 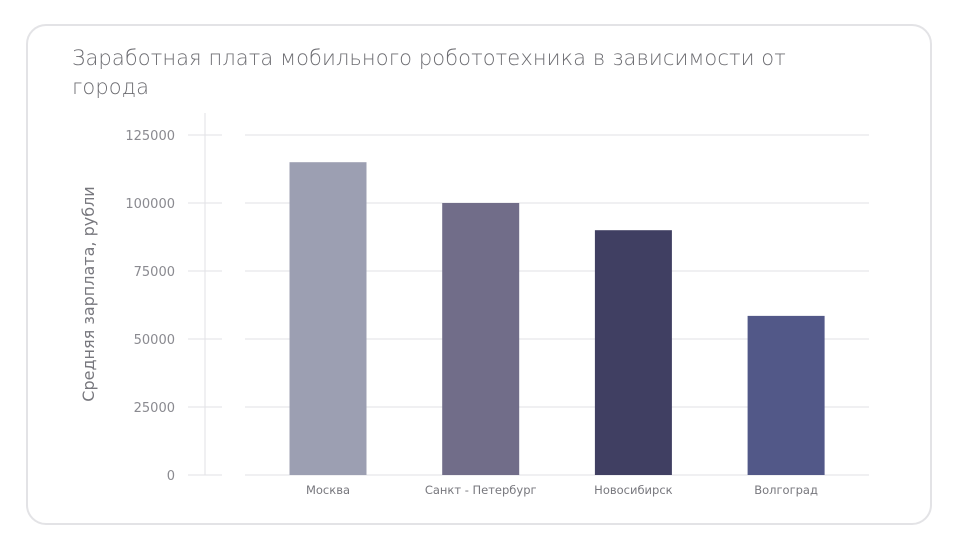 What do you see at coordinates (481, 490) in the screenshot?
I see `x-tick-label: Санкт - Петербург` at bounding box center [481, 490].